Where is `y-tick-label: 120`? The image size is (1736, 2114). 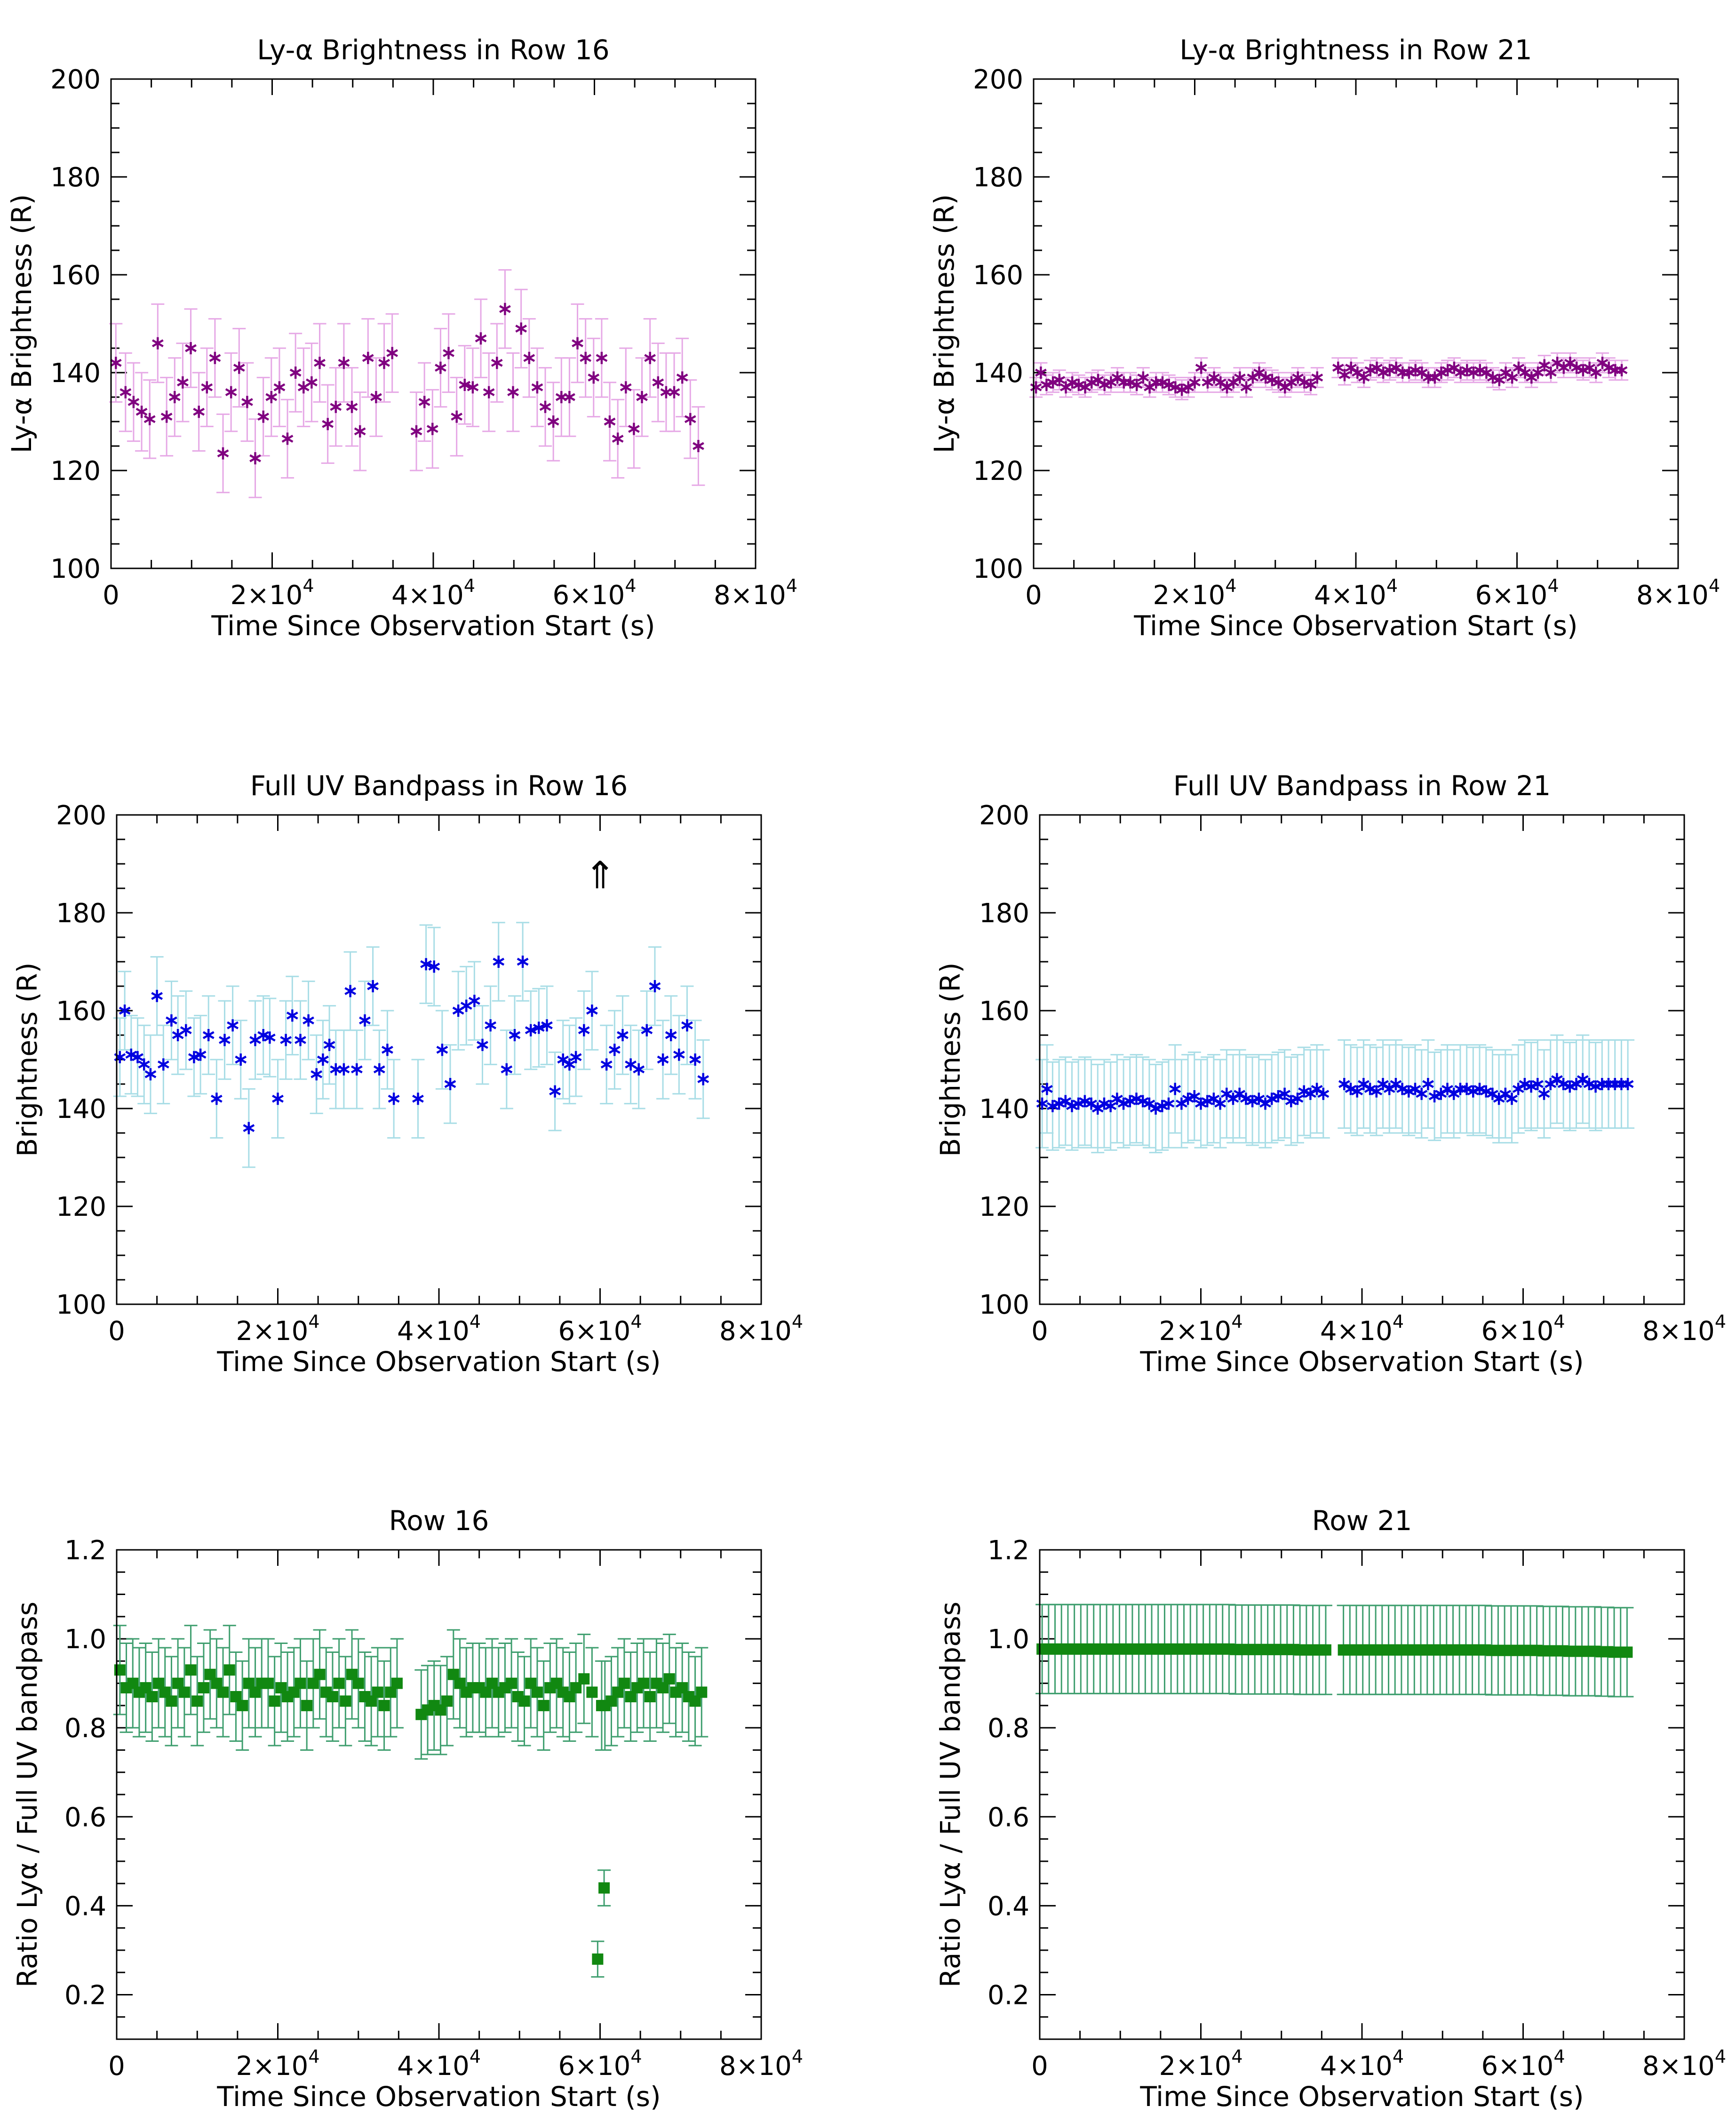 y-tick-label: 120 is located at coordinates (1004, 1207).